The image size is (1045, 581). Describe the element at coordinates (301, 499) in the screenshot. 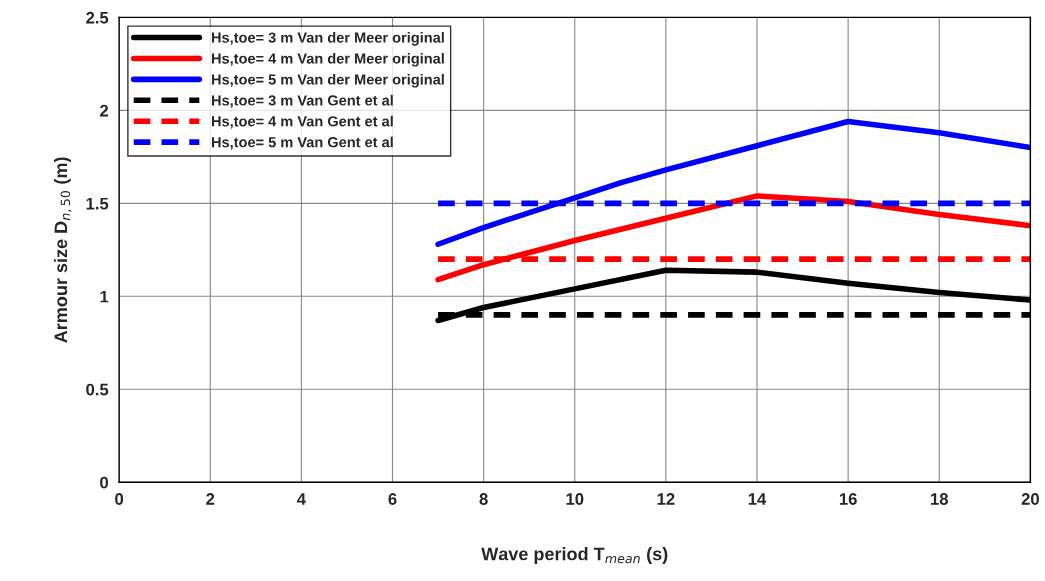

I see `x-tick-label: 4` at that location.